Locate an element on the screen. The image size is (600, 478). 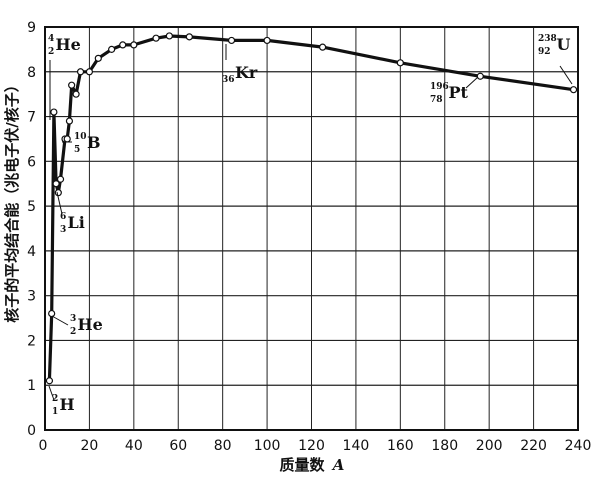
element-symbol: H is located at coordinates (67, 404).